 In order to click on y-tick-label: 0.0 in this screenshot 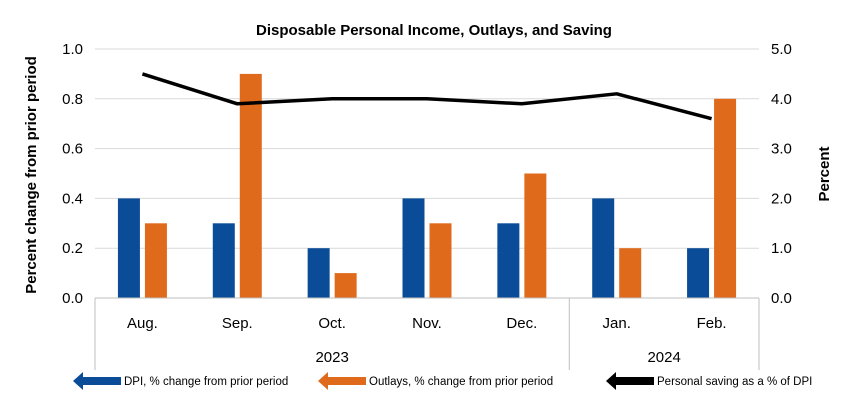, I will do `click(72, 298)`.